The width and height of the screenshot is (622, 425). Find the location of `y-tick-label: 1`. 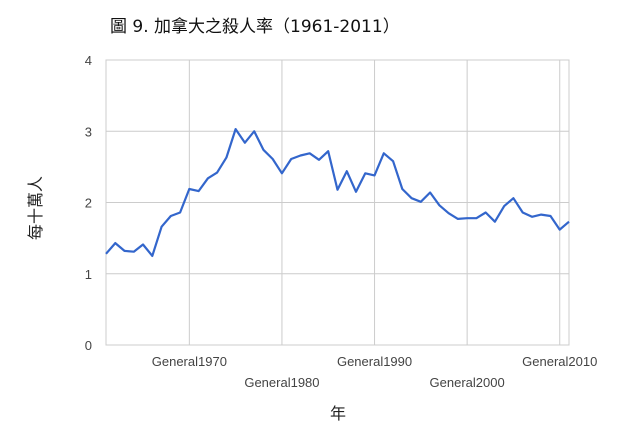

y-tick-label: 1 is located at coordinates (88, 274).